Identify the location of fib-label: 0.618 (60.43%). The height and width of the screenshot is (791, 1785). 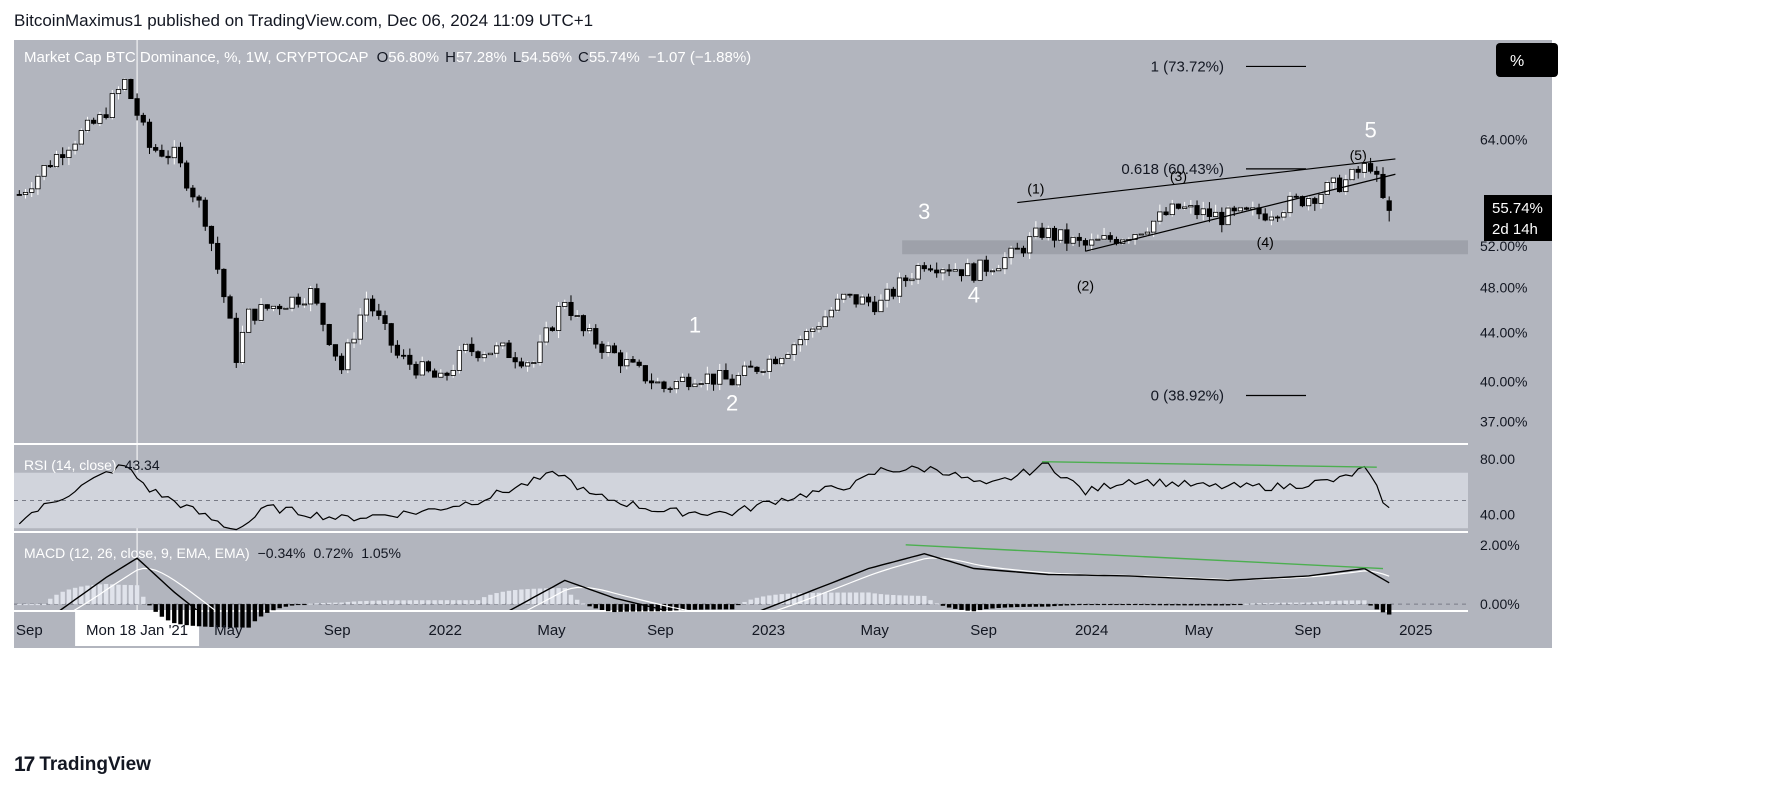
(1172, 169).